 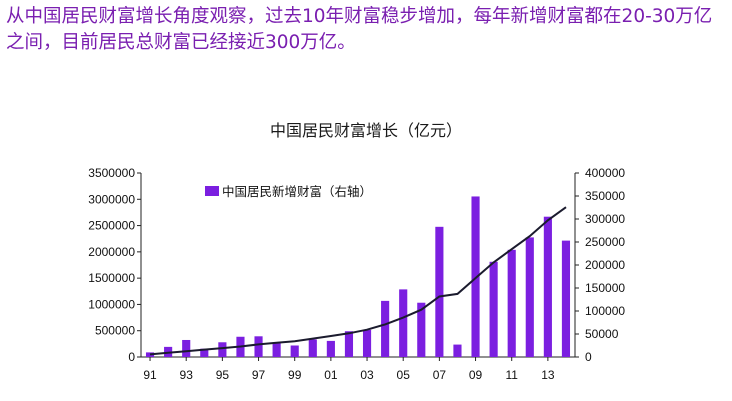 What do you see at coordinates (259, 375) in the screenshot?
I see `x-axis-tick-label: 97` at bounding box center [259, 375].